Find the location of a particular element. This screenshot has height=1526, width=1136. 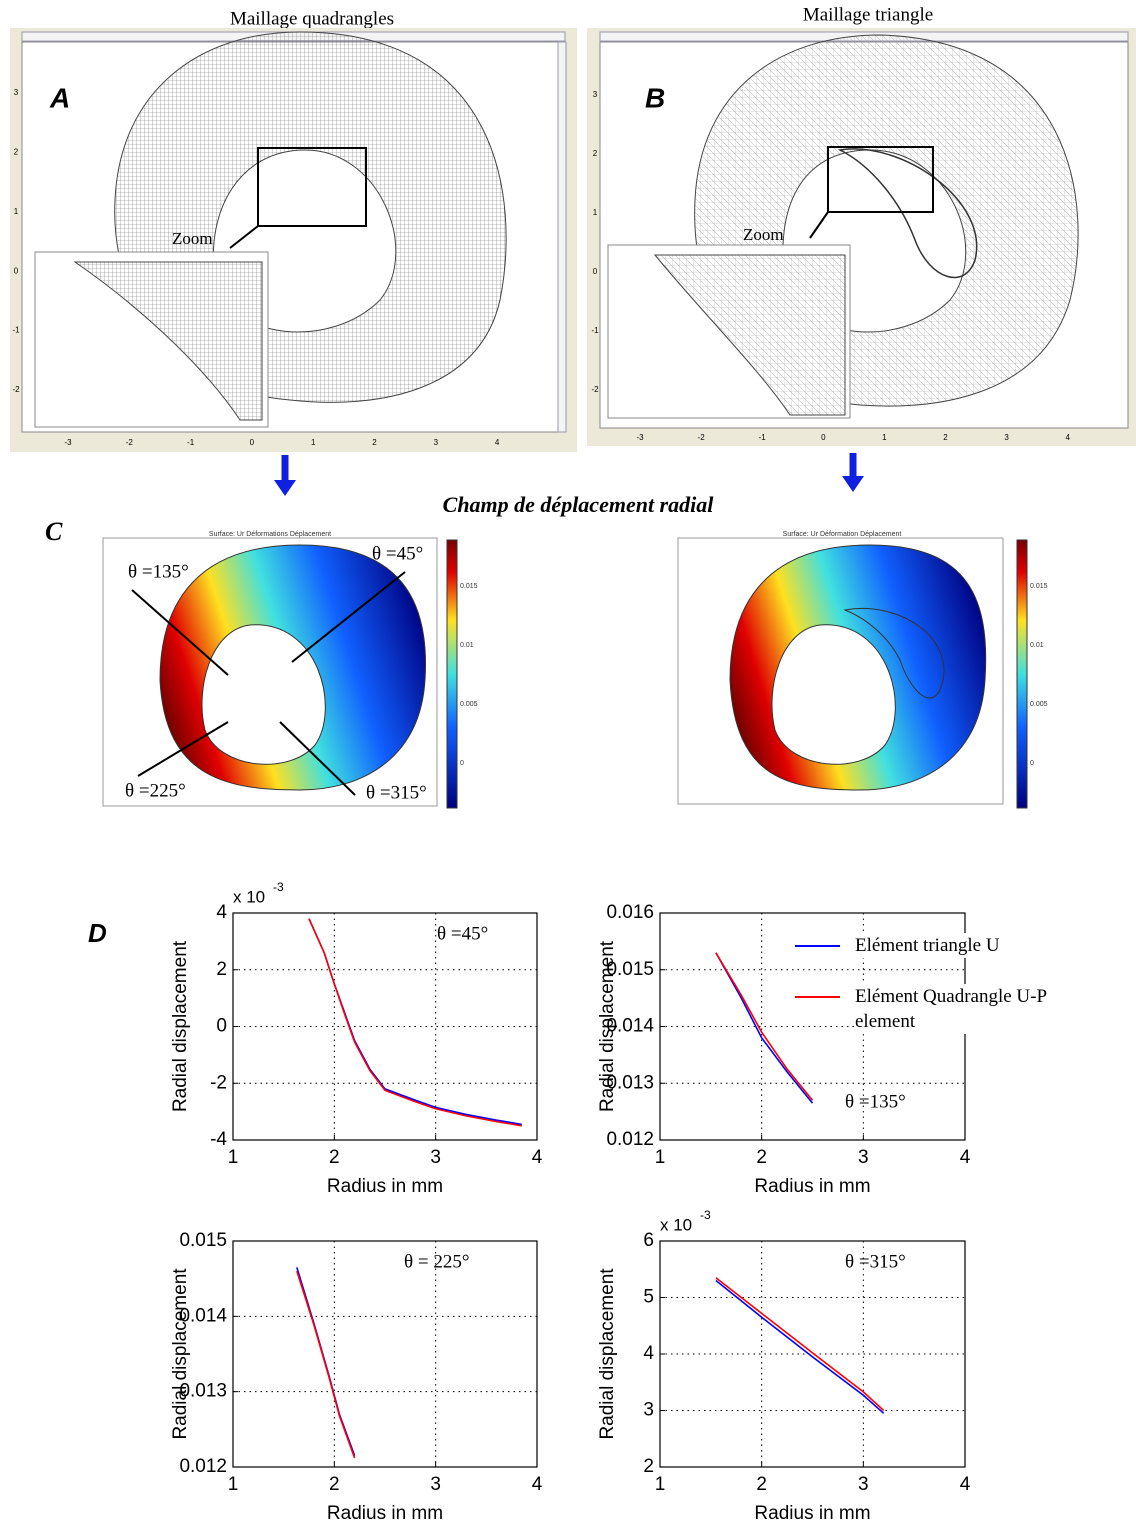

region-outline is located at coordinates (894, 653).